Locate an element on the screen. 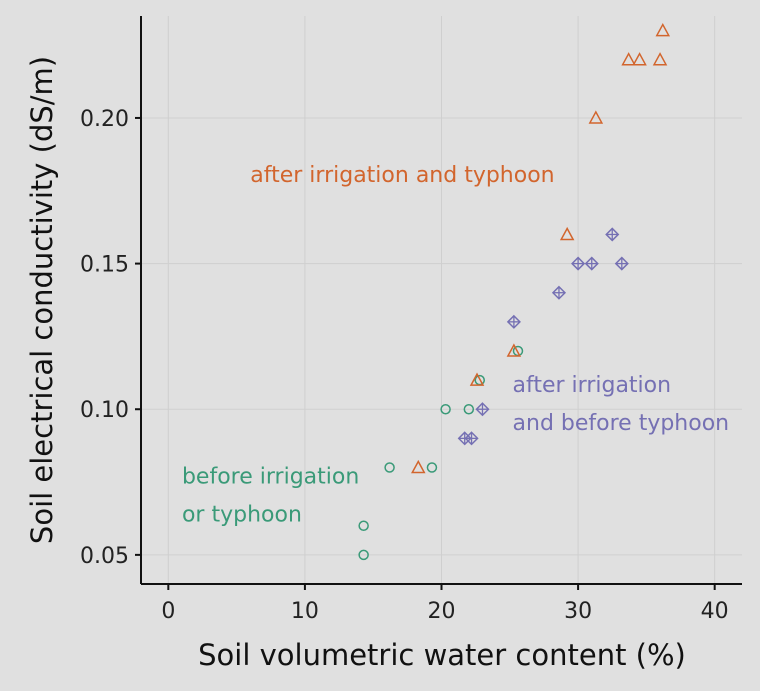 The height and width of the screenshot is (691, 760). y-axis-title: Soil electrical conductivity (dS/m) is located at coordinates (42, 300).